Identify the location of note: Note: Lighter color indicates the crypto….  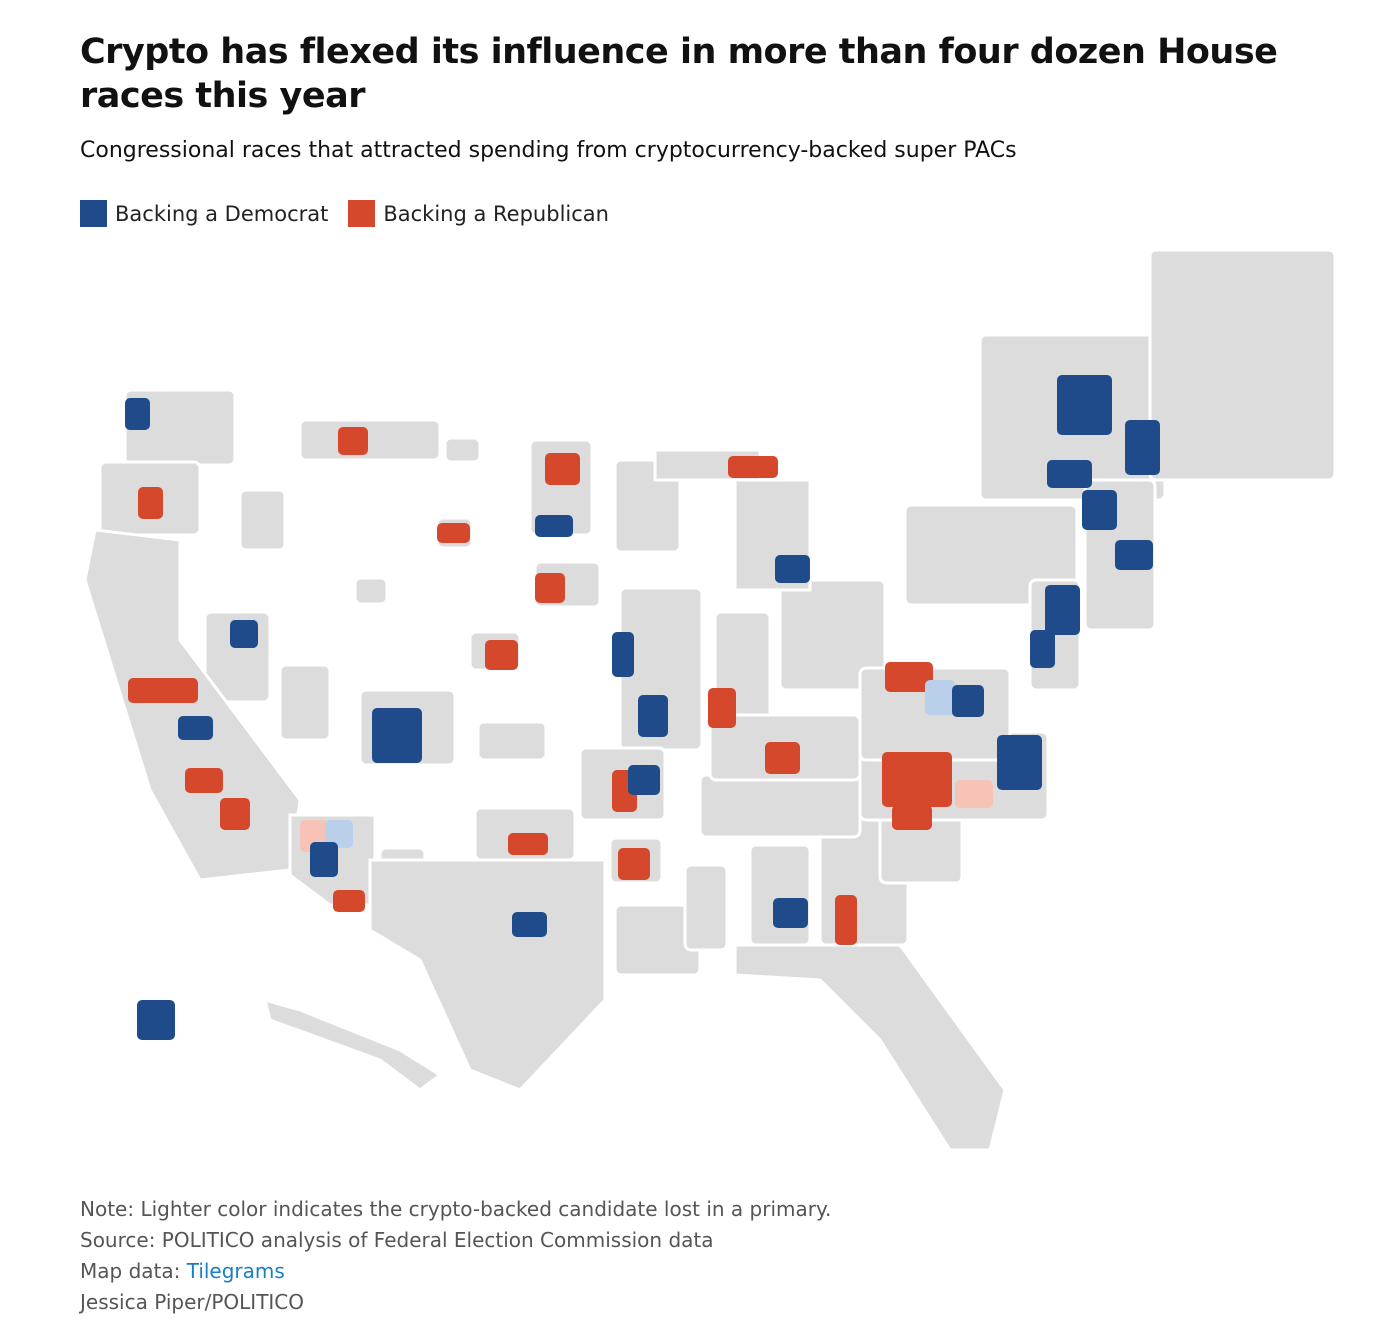
(456, 1209).